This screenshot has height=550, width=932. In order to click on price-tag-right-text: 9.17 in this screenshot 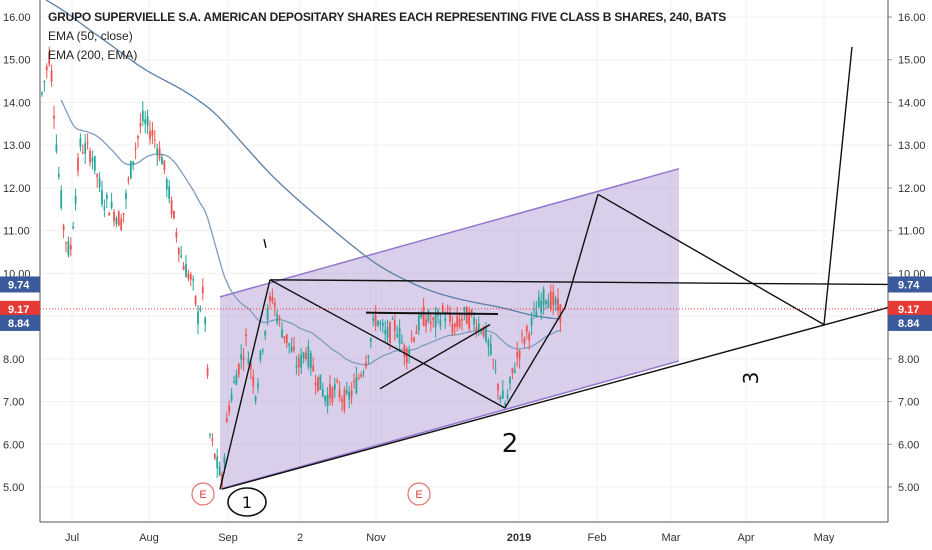, I will do `click(908, 310)`.